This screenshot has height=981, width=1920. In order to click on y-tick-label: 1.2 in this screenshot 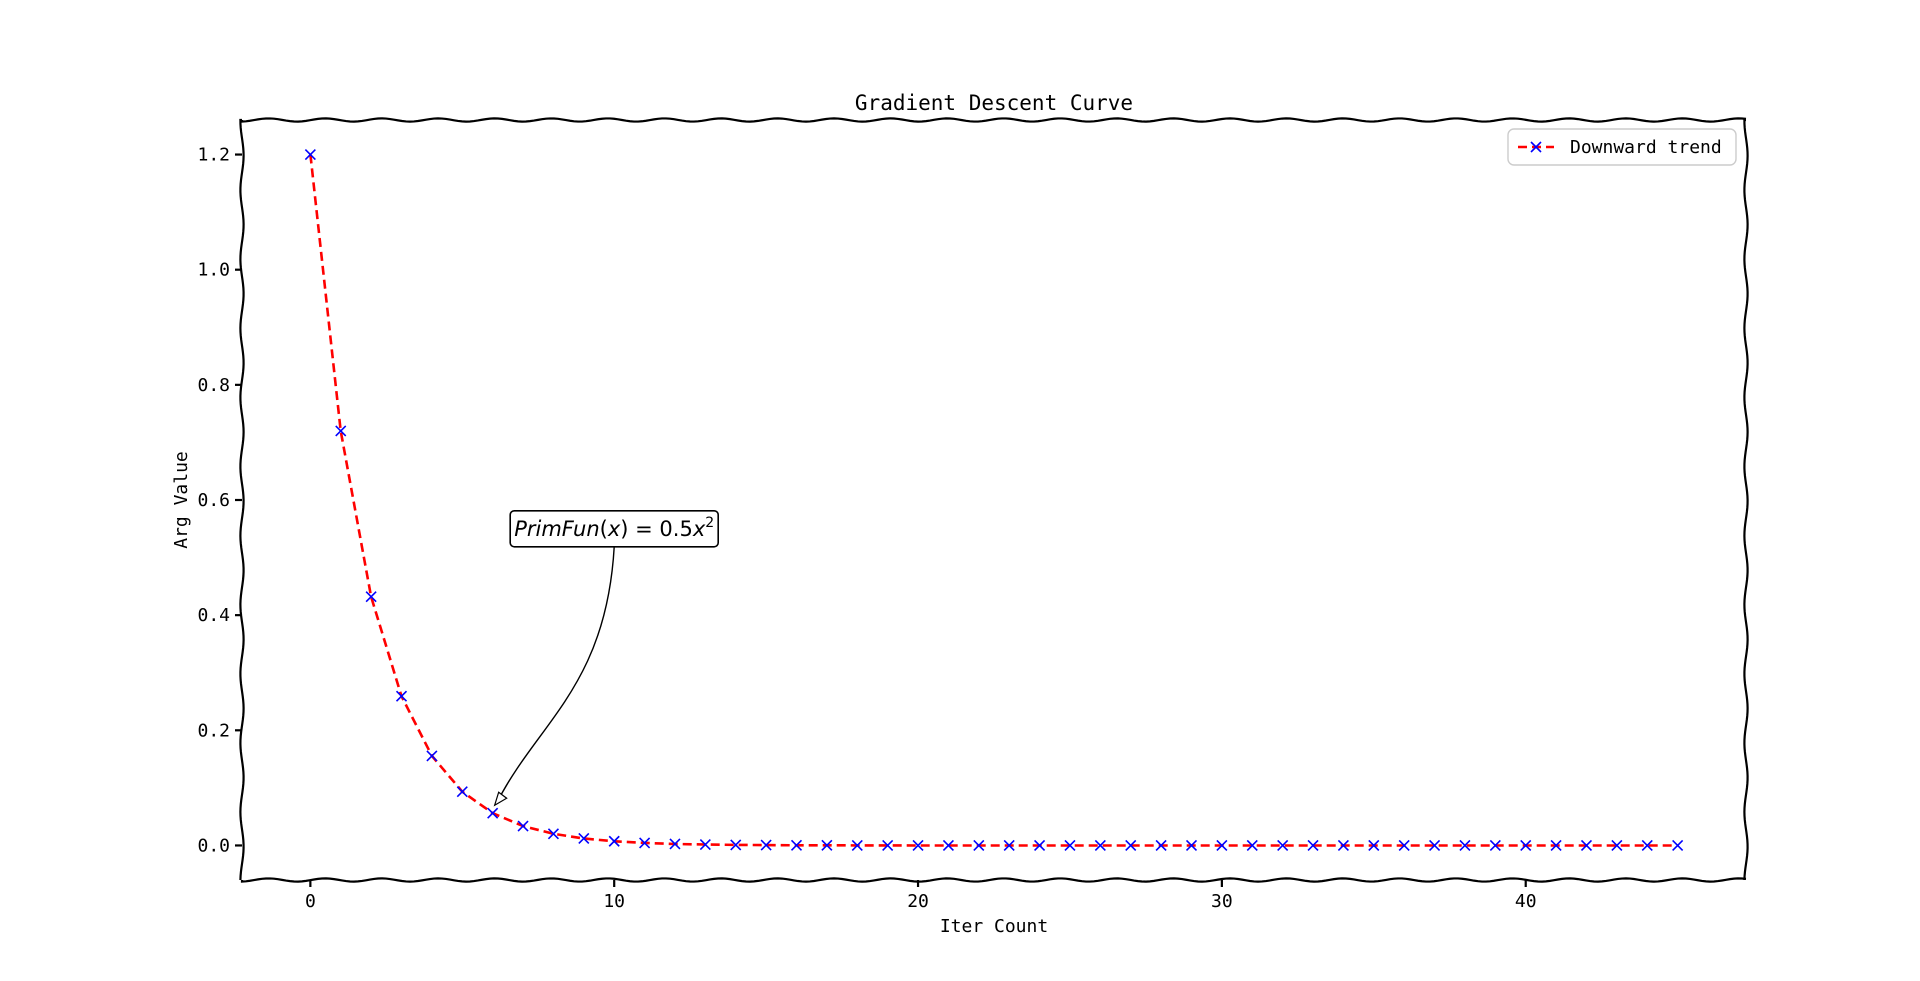, I will do `click(213, 155)`.